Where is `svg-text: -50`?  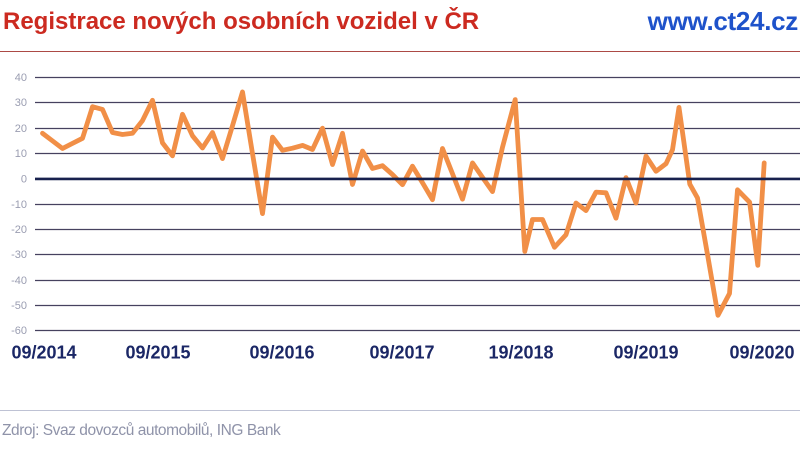 svg-text: -50 is located at coordinates (19, 306).